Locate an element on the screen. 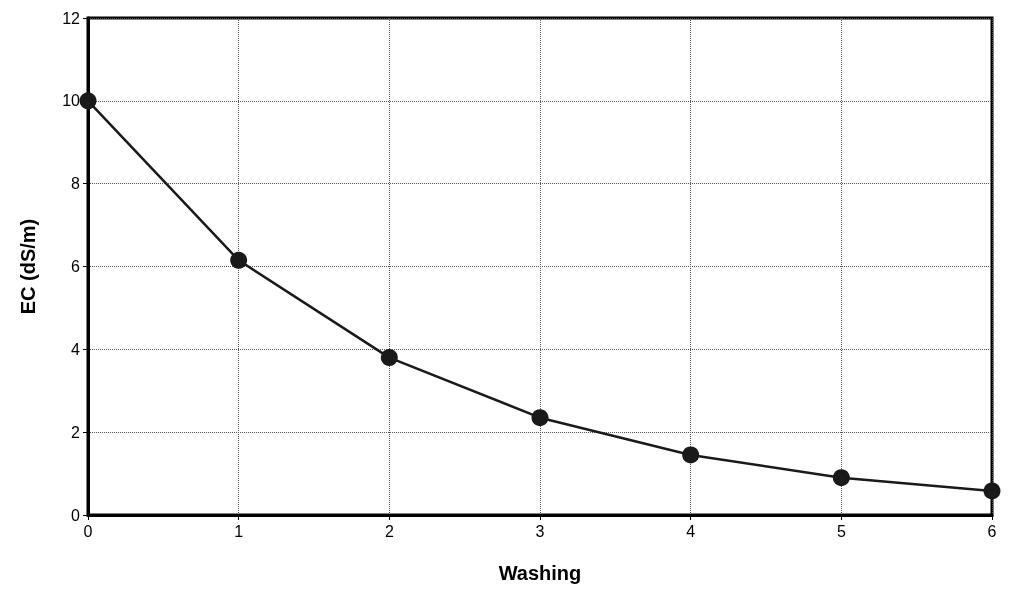 The height and width of the screenshot is (599, 1022). y-tick-label: 12 is located at coordinates (71, 18).